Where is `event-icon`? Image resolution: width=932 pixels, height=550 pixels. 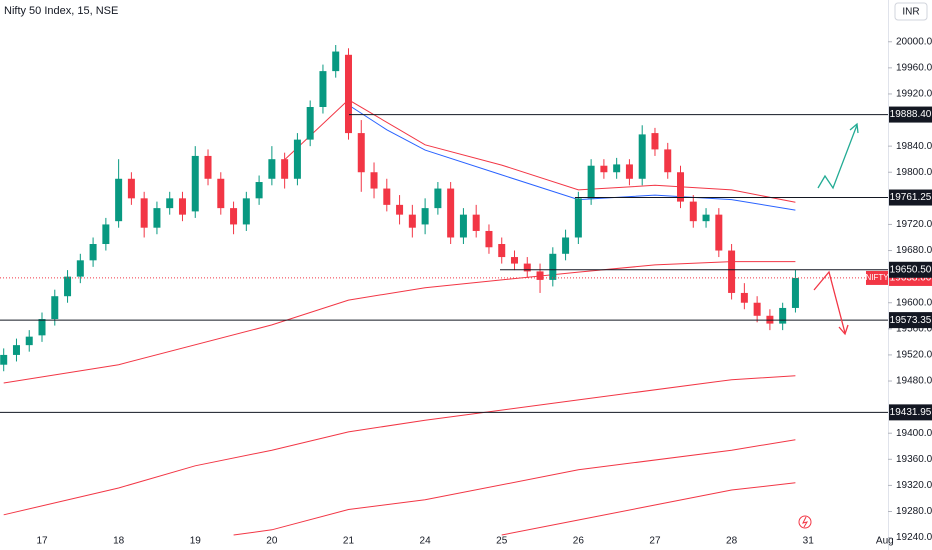
event-icon is located at coordinates (805, 522).